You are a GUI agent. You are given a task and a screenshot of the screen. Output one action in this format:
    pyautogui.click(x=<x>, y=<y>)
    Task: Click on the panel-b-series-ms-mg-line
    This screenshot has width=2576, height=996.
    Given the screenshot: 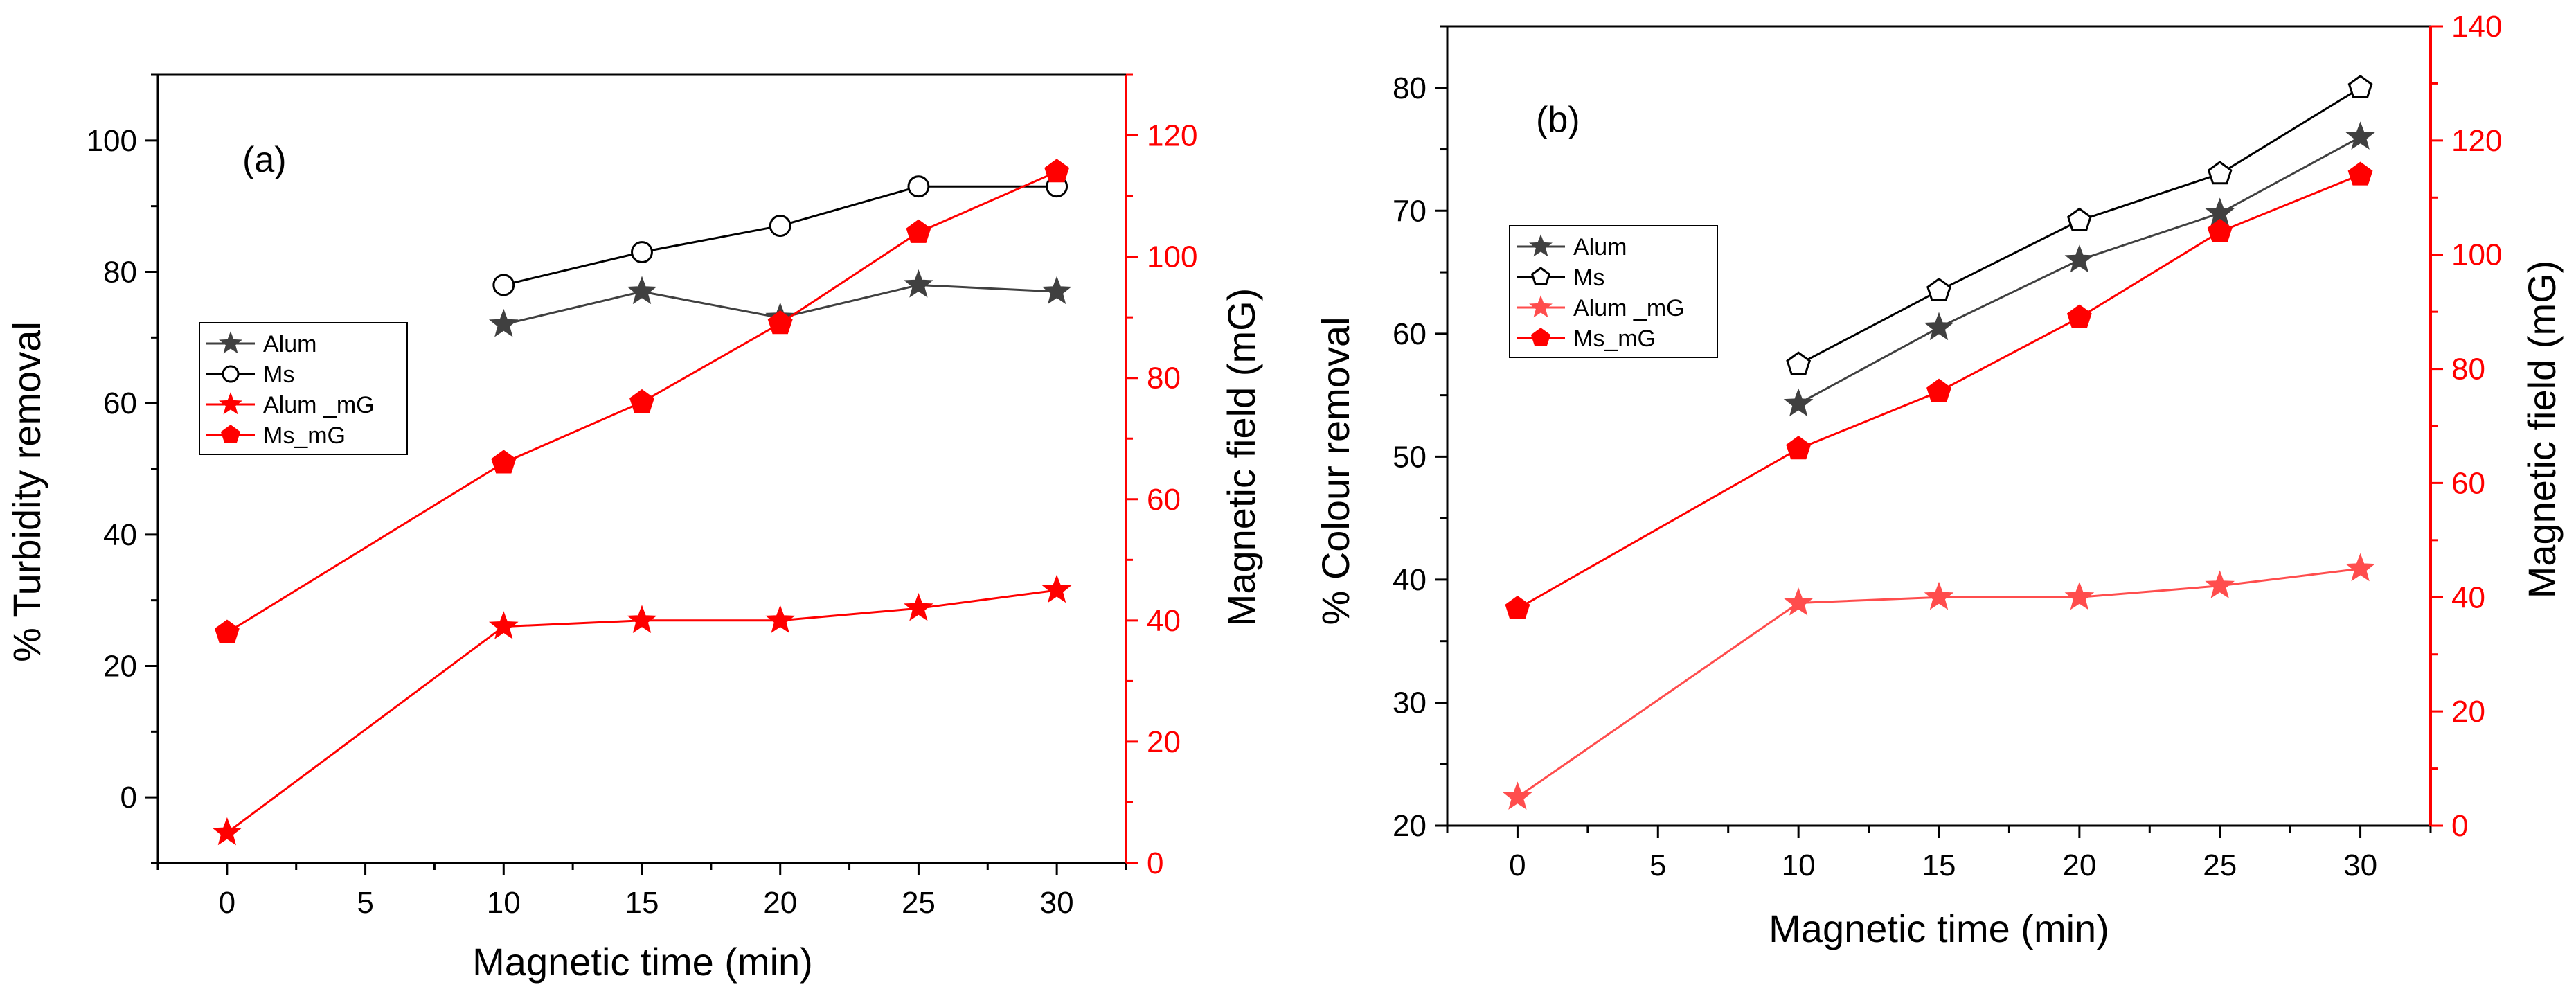 What is the action you would take?
    pyautogui.click(x=1939, y=391)
    